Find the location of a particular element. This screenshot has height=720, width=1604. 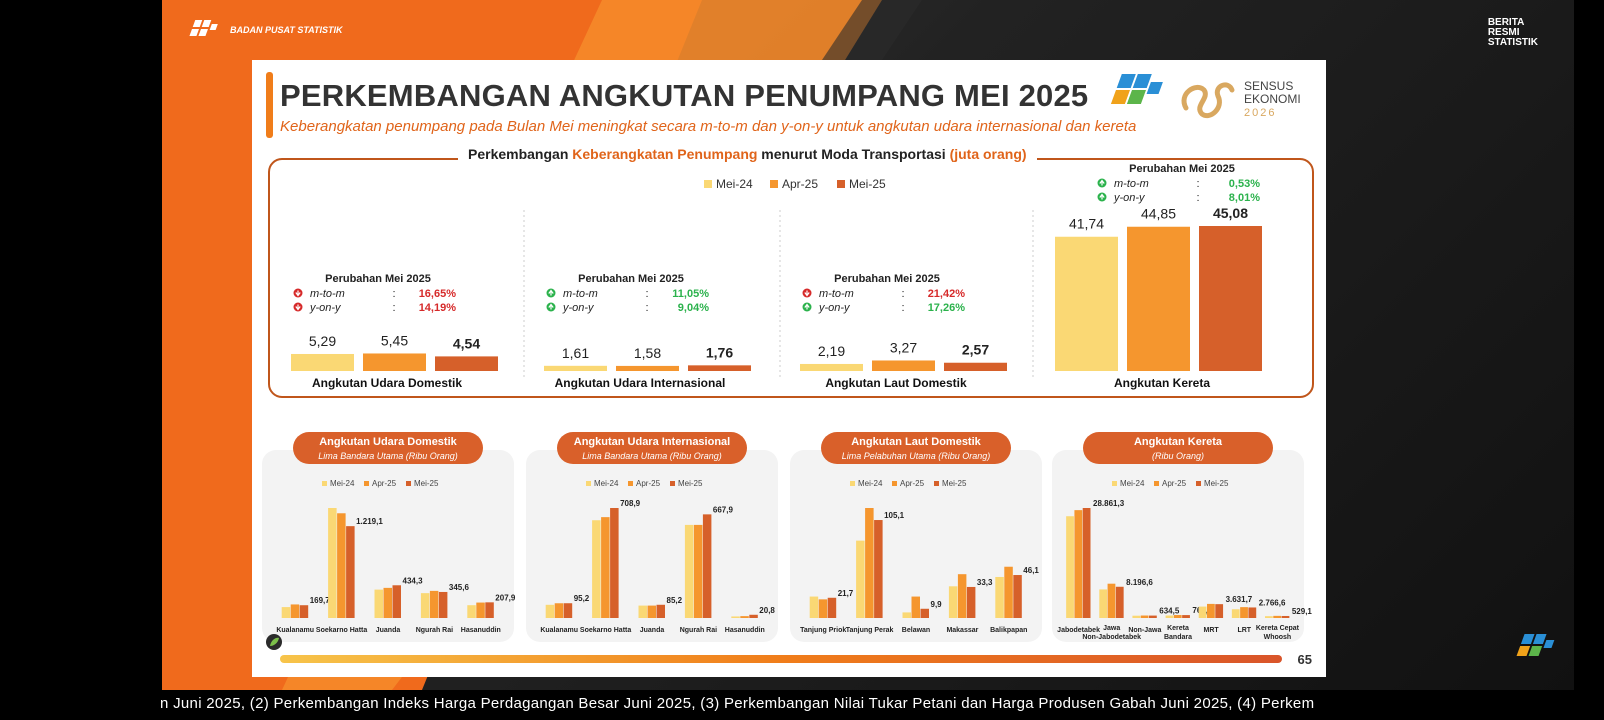

panel-subtitle: Lima Bandara Utama (Ribu Orang) is located at coordinates (388, 456).